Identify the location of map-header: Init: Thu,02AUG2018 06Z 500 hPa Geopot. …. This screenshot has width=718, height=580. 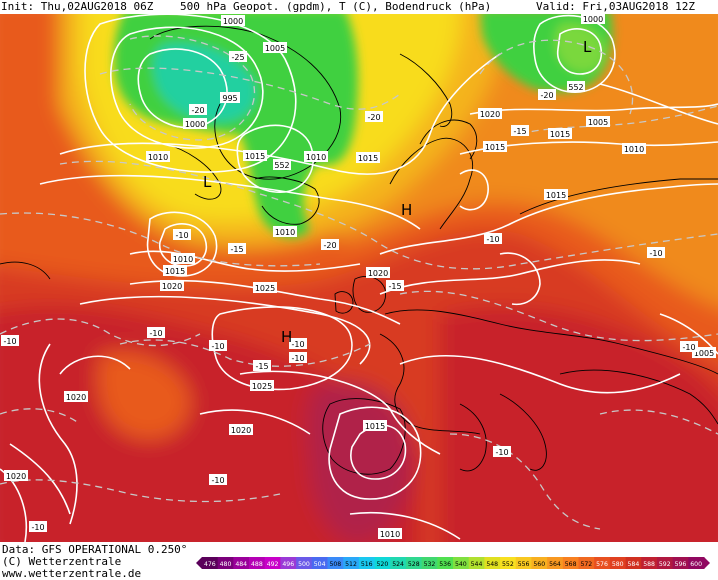
(359, 7).